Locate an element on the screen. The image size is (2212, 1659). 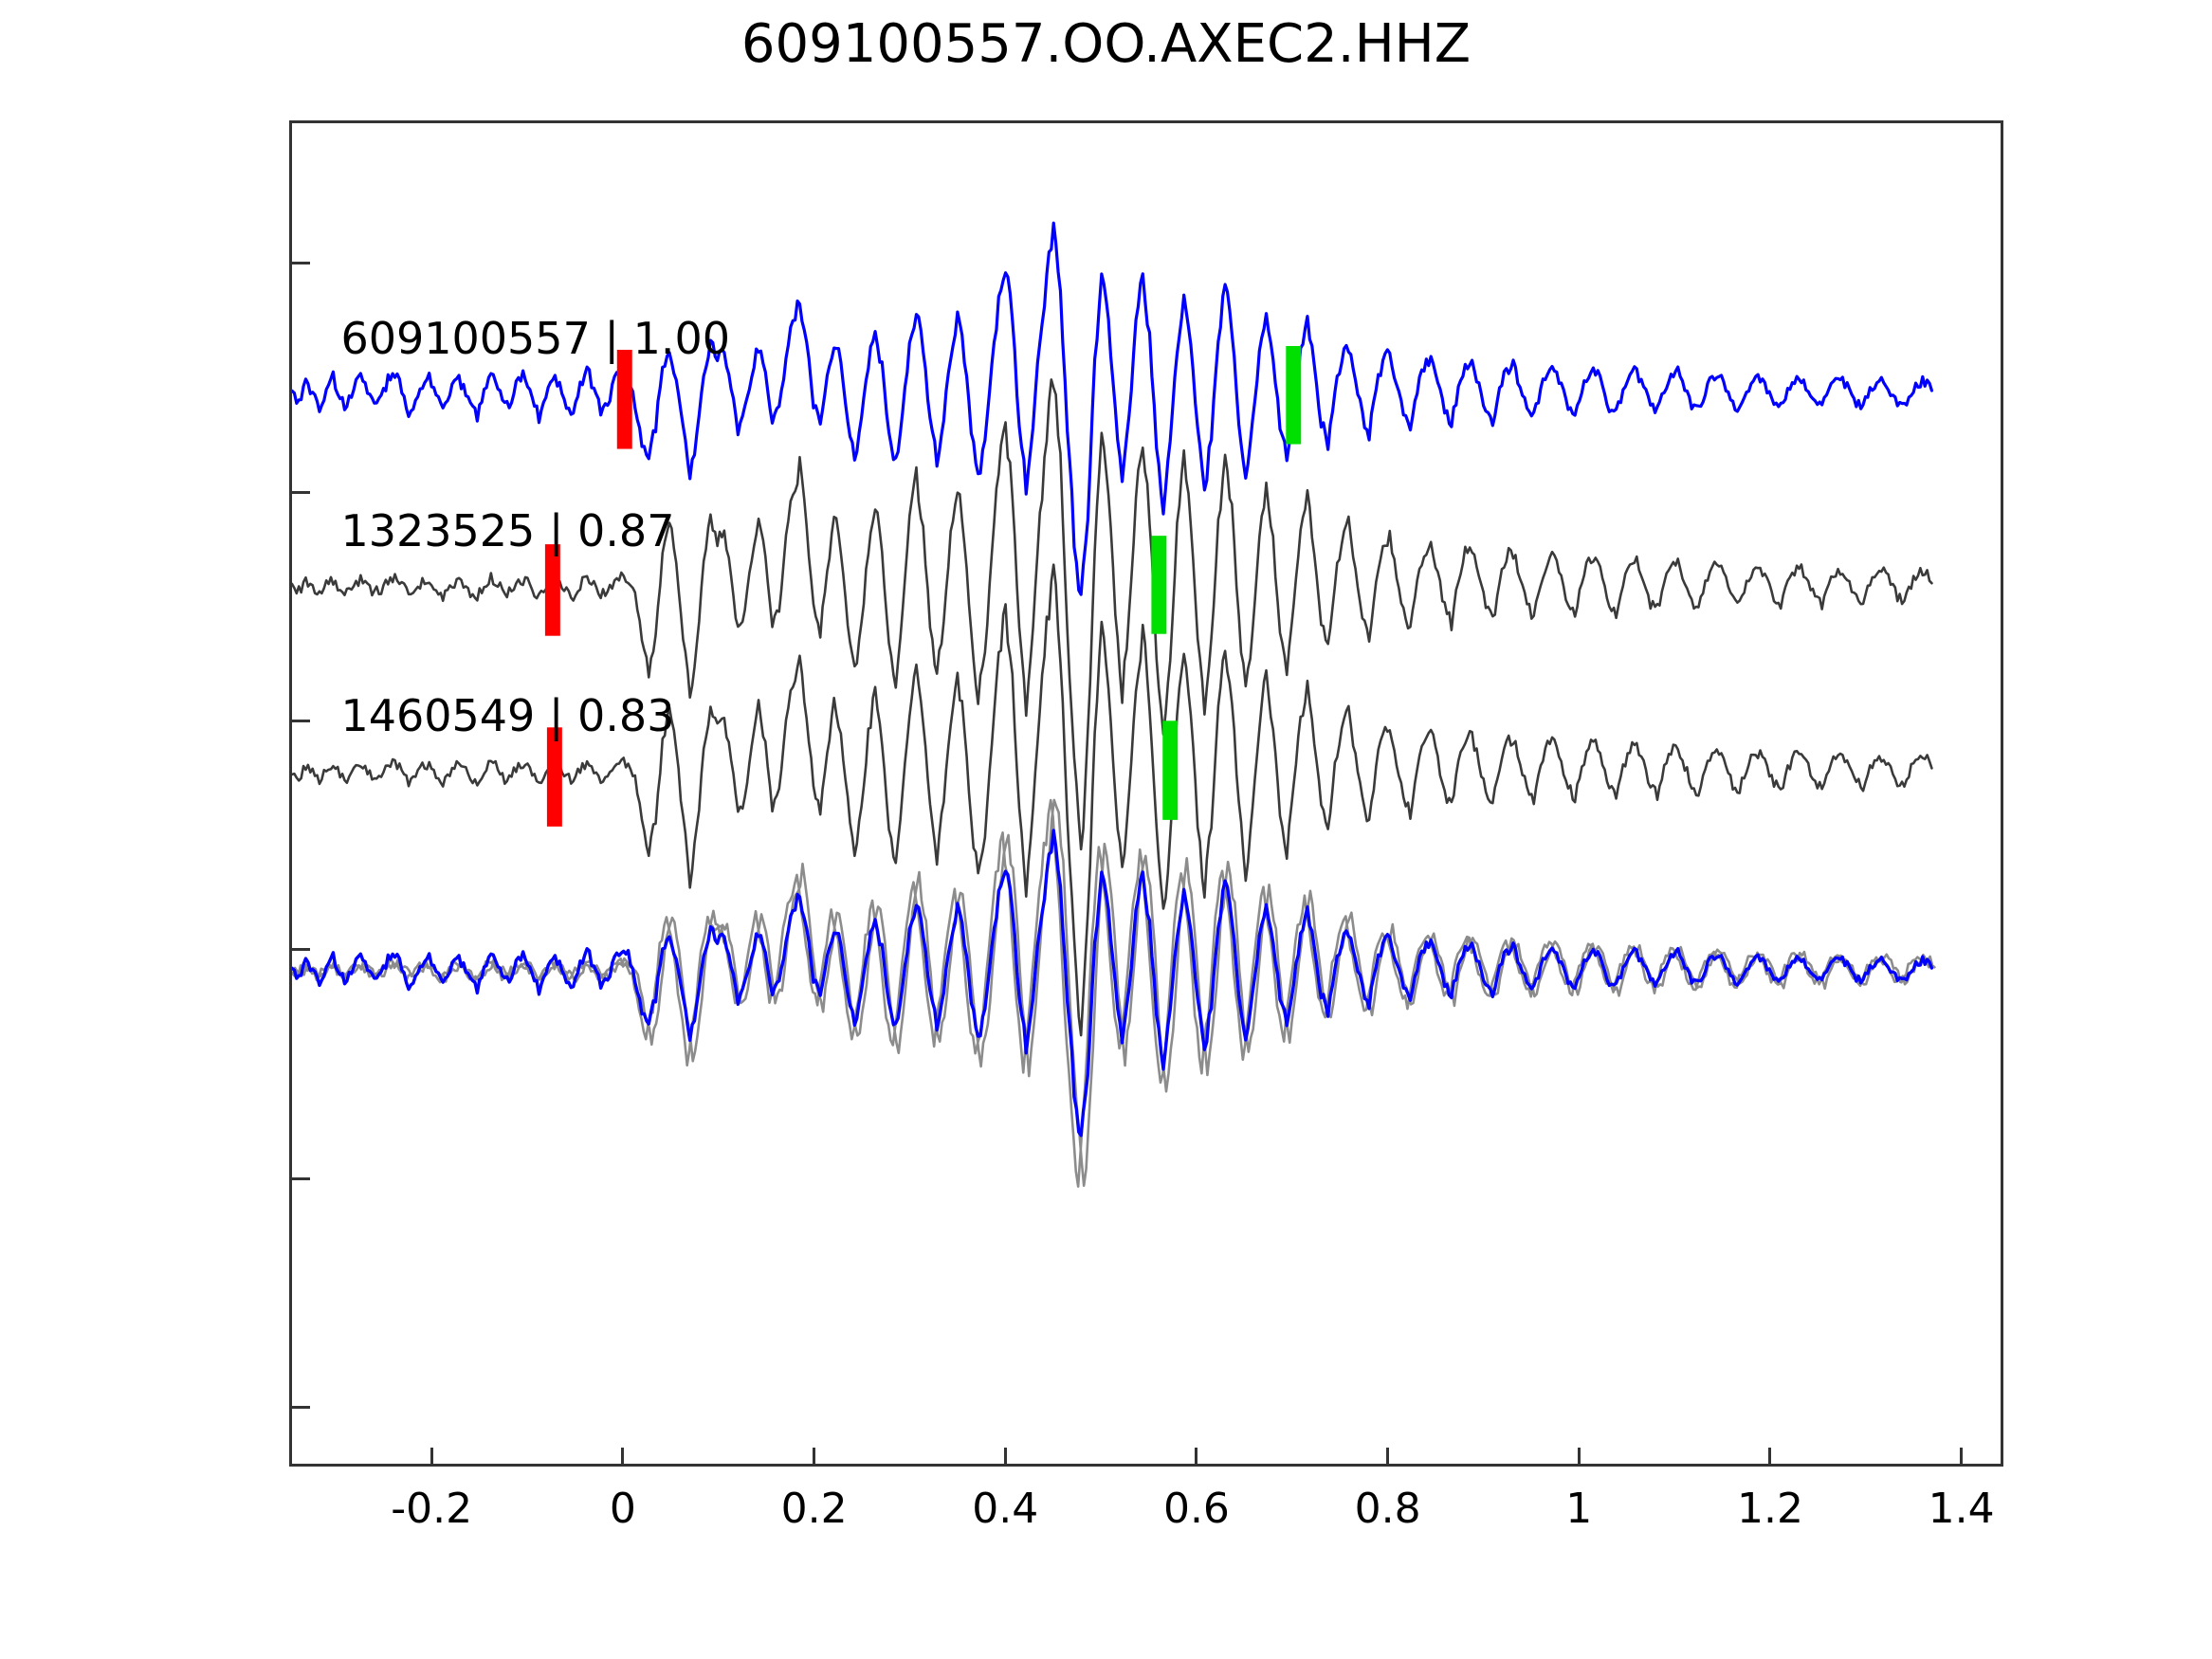
x-axis-tick-label: 0.4 is located at coordinates (1005, 1509).